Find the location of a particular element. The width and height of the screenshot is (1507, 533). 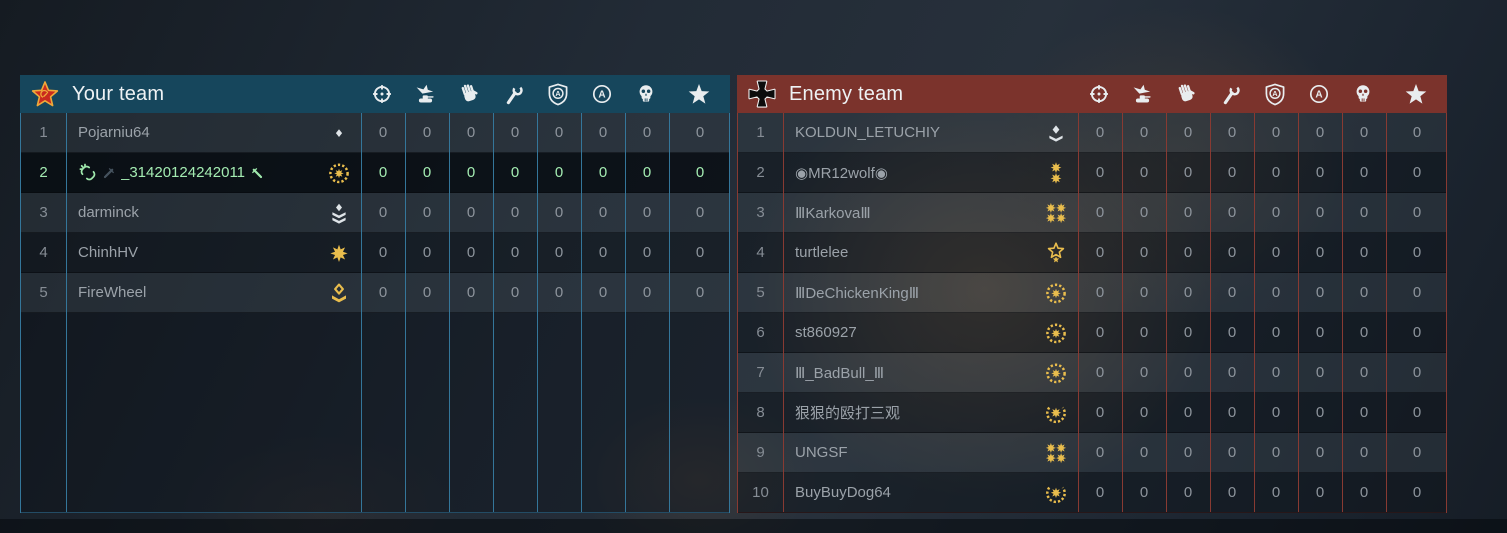

shield-a-icon: A is located at coordinates (558, 94).